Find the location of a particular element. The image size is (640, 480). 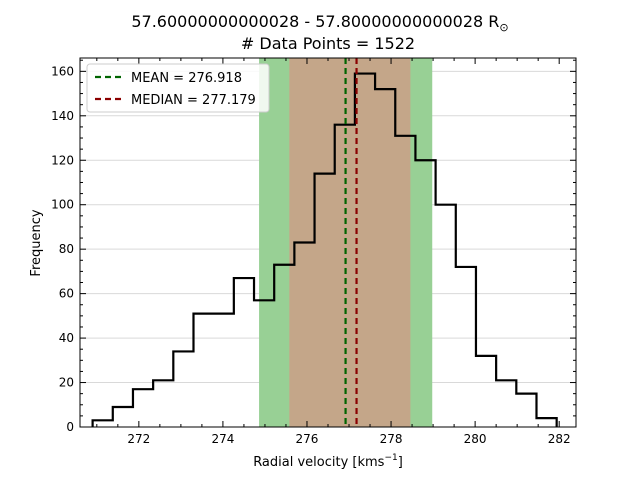

y-tick-label: 120 is located at coordinates (62, 160).